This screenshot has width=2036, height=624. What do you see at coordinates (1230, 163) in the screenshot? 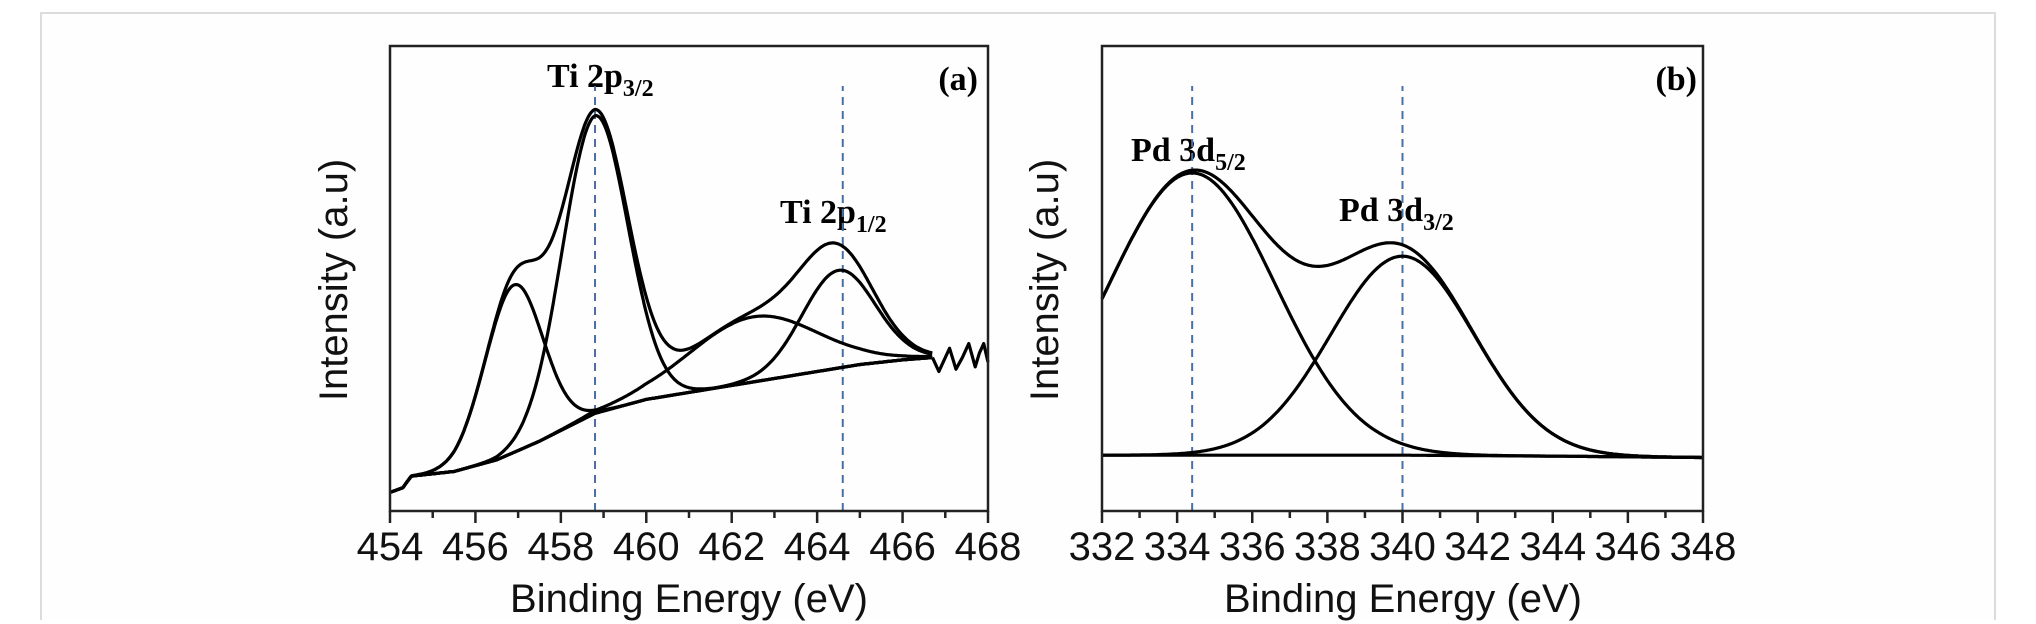
I see `annotation-sub: 5/2` at bounding box center [1230, 163].